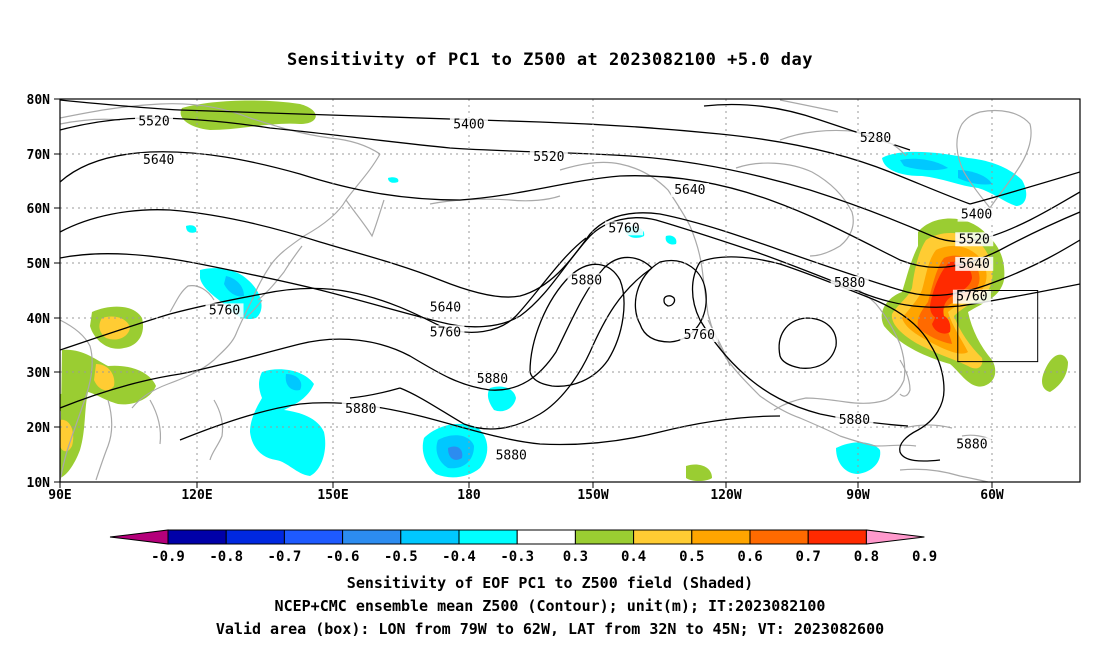 The width and height of the screenshot is (1100, 650). Describe the element at coordinates (332, 495) in the screenshot. I see `lon-label: 150E` at that location.